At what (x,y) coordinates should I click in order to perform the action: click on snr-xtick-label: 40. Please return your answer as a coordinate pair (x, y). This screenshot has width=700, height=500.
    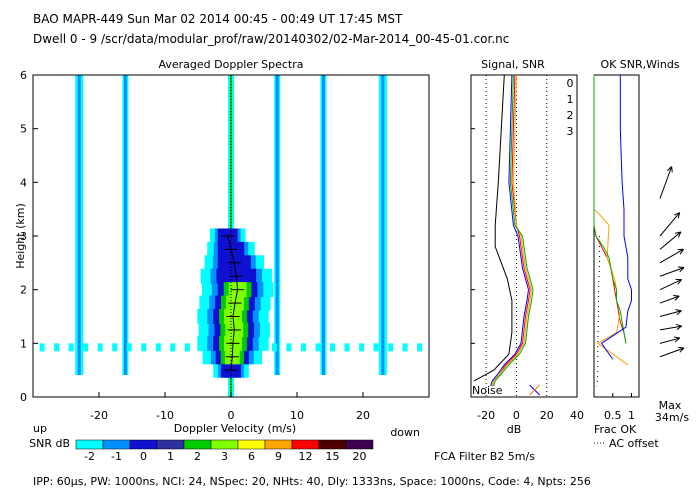
    Looking at the image, I should click on (577, 415).